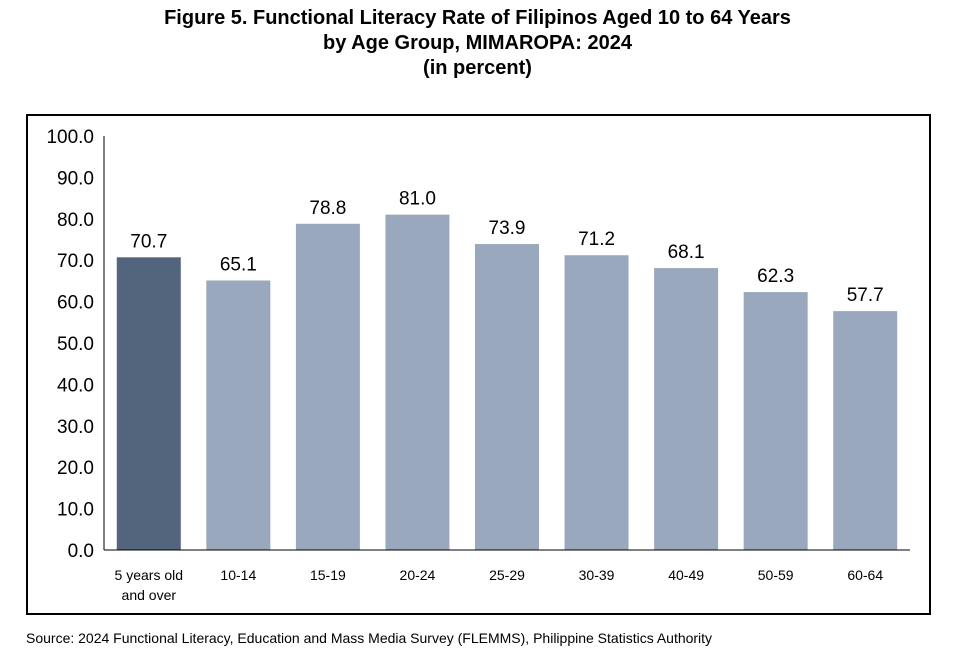 The image size is (955, 654). Describe the element at coordinates (238, 264) in the screenshot. I see `bar-value-label: 65.1` at that location.